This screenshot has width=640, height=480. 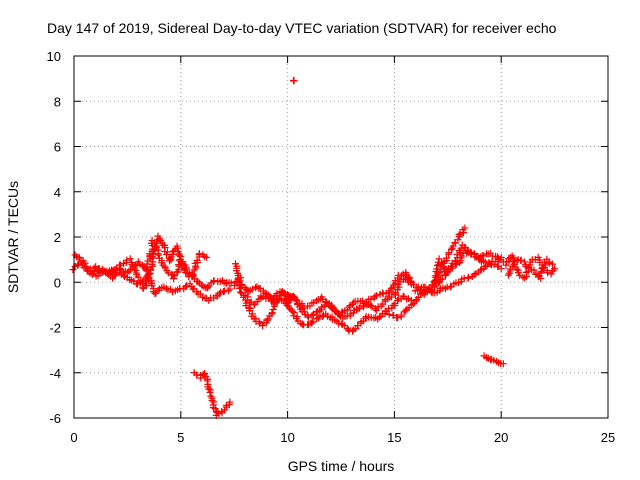 What do you see at coordinates (287, 437) in the screenshot?
I see `x-tick-label: 10` at bounding box center [287, 437].